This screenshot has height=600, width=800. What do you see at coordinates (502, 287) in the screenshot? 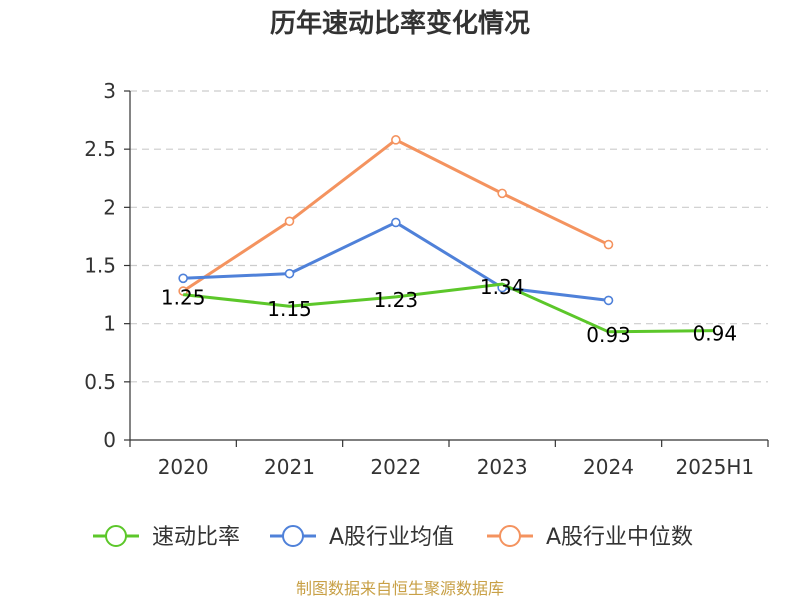
I see `data-label: 1.34` at bounding box center [502, 287].